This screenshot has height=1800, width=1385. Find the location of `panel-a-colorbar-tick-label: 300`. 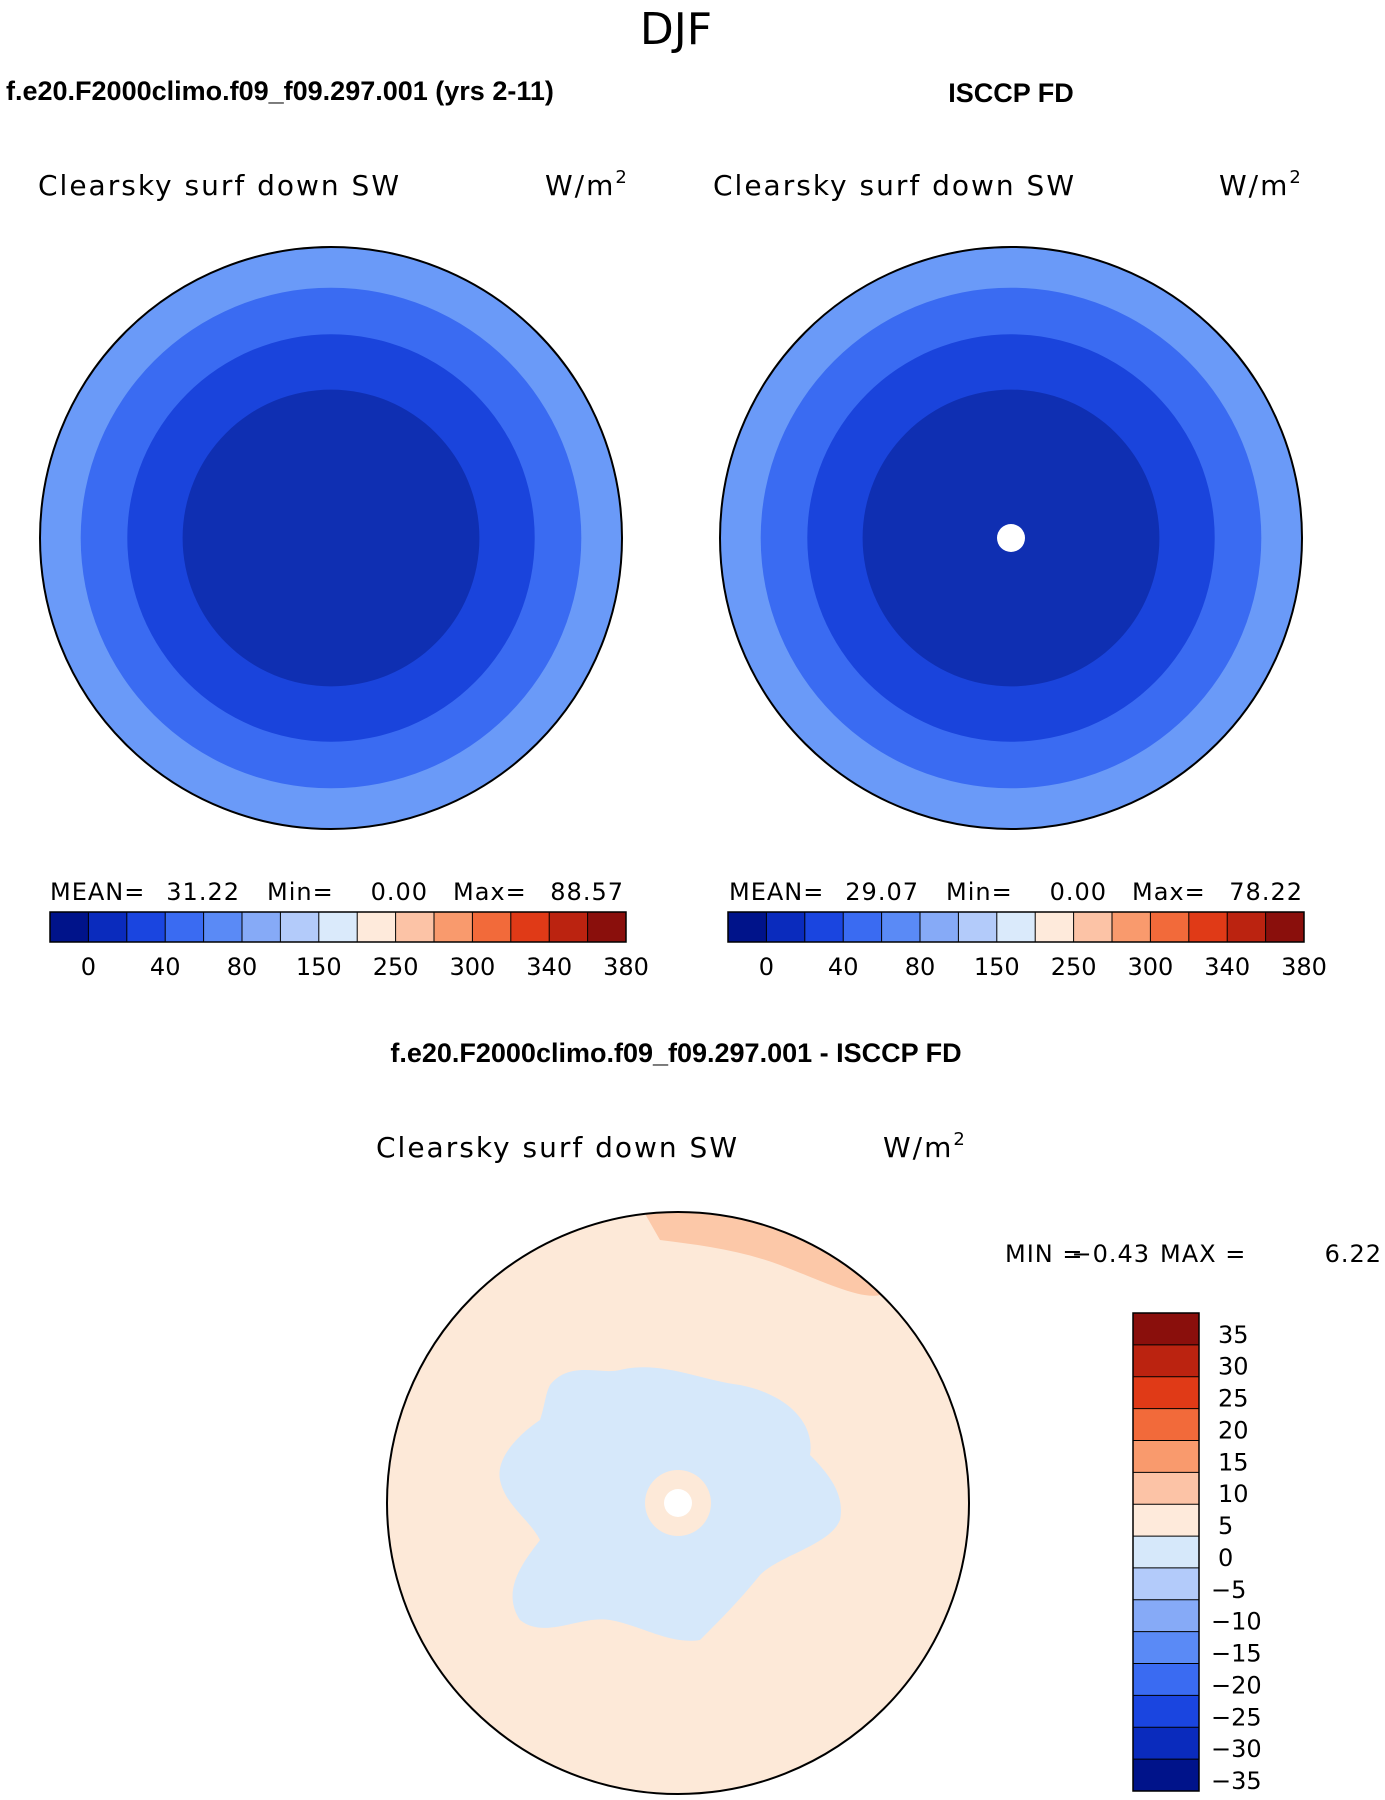

panel-a-colorbar-tick-label: 300 is located at coordinates (472, 967).